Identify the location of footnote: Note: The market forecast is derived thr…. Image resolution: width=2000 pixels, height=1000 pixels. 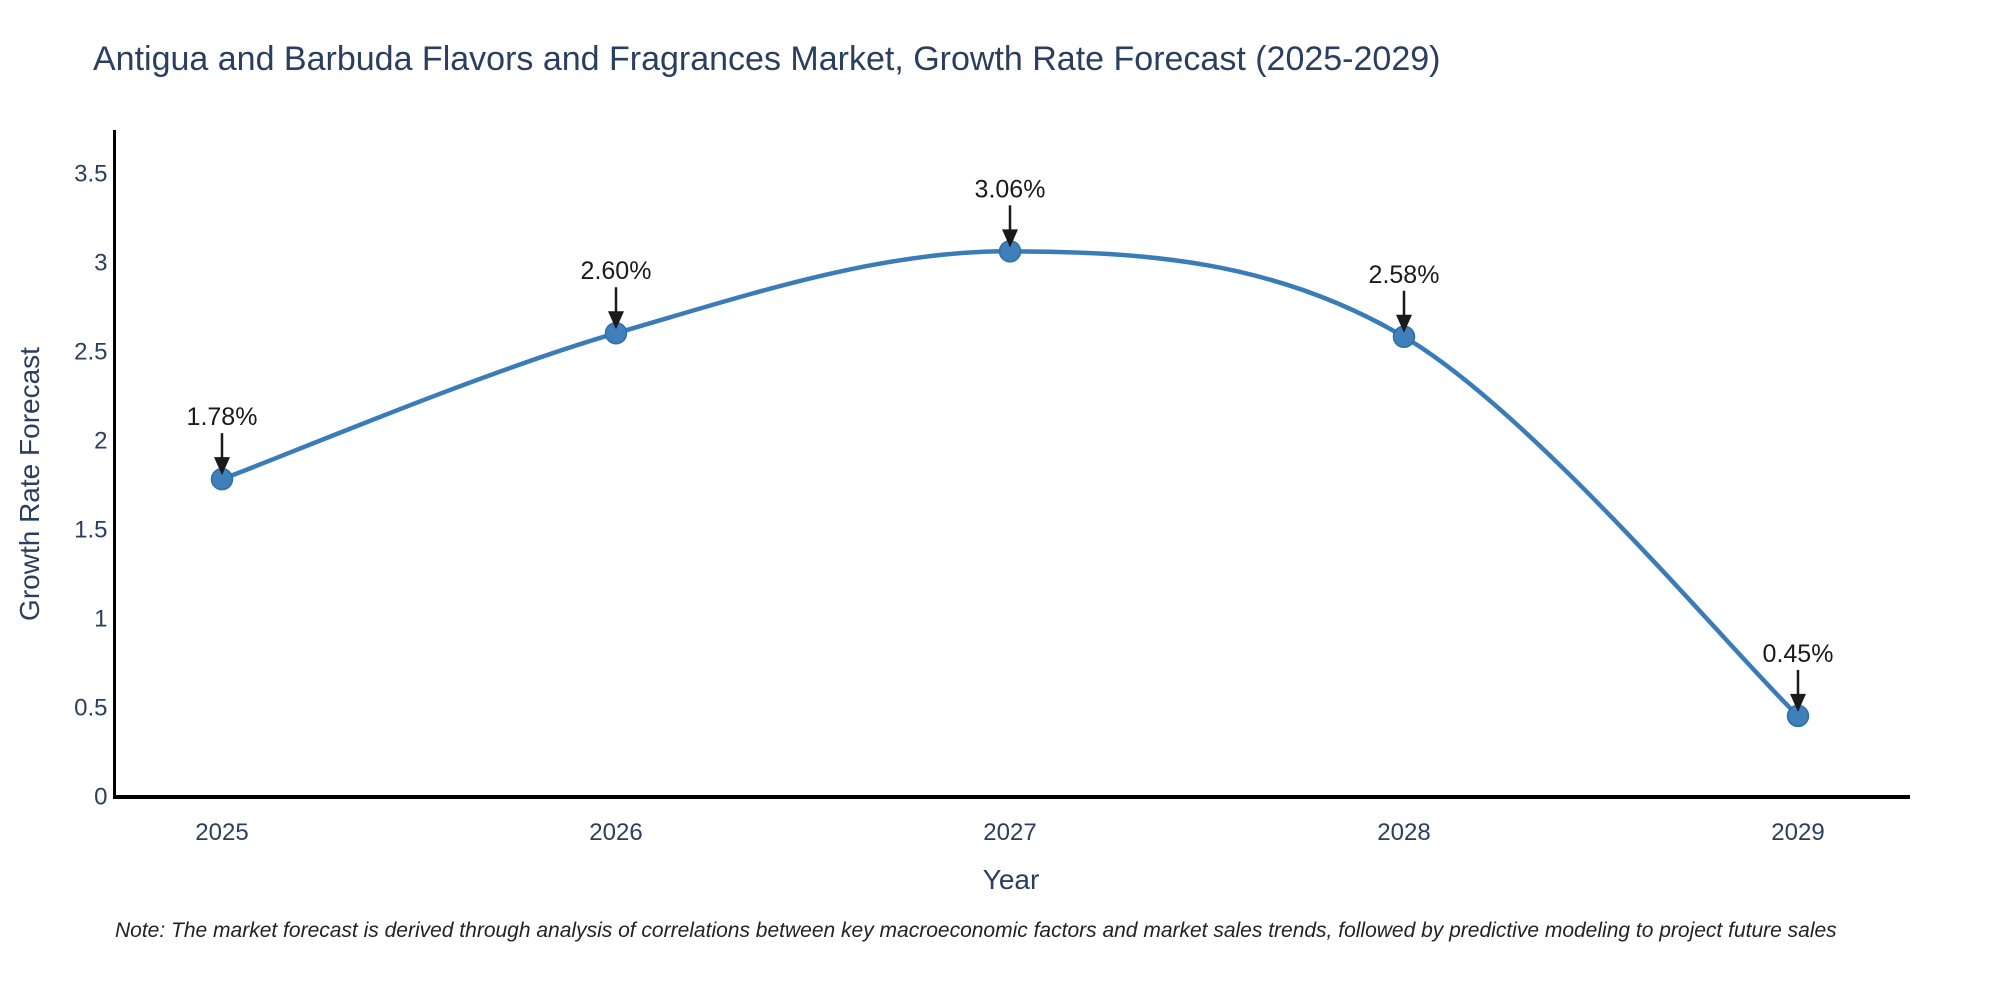
(976, 930).